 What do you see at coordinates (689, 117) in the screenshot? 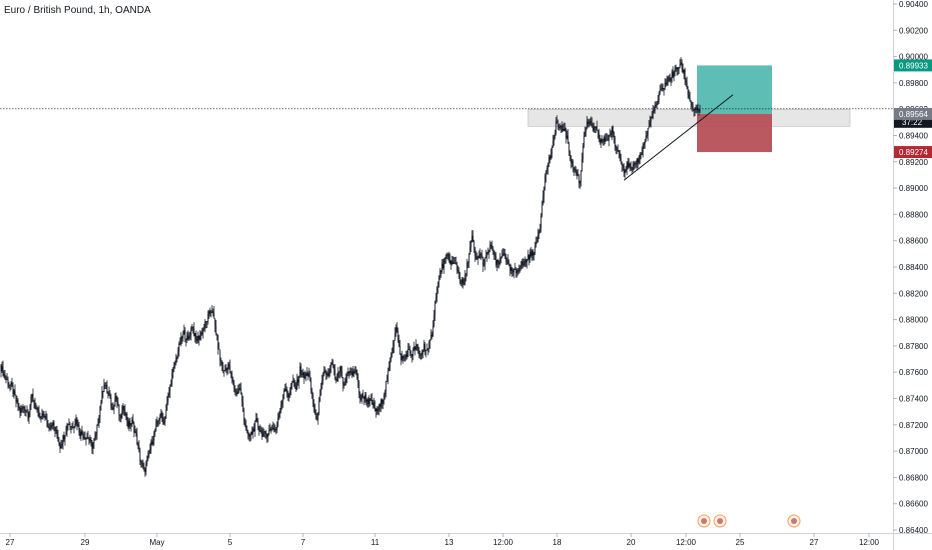
I see `support-zone` at bounding box center [689, 117].